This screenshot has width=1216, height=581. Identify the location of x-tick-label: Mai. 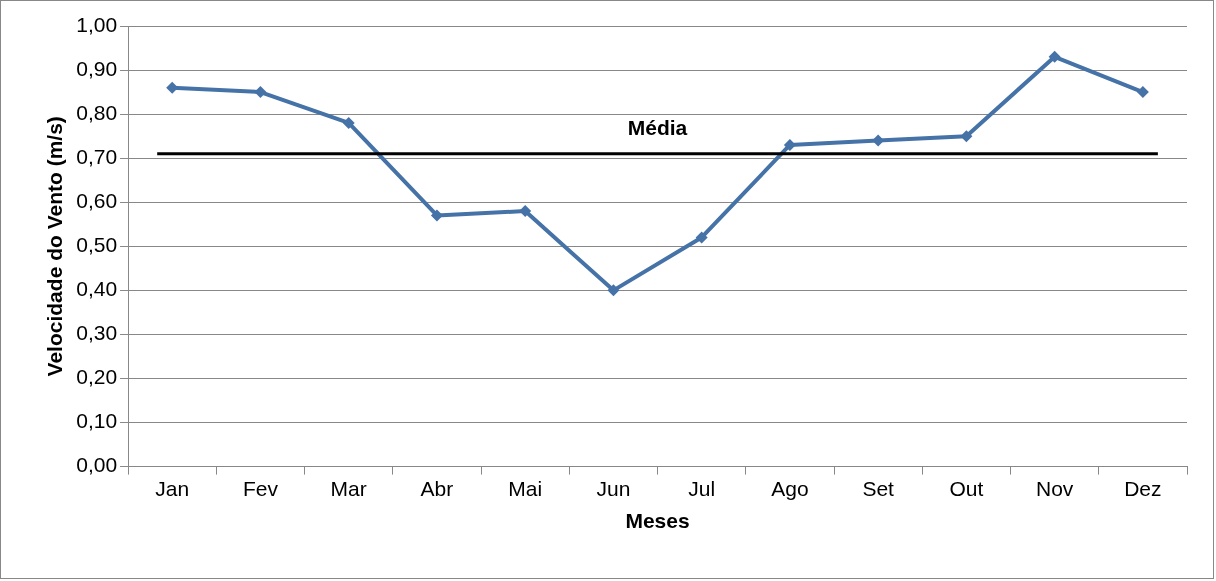
(525, 488).